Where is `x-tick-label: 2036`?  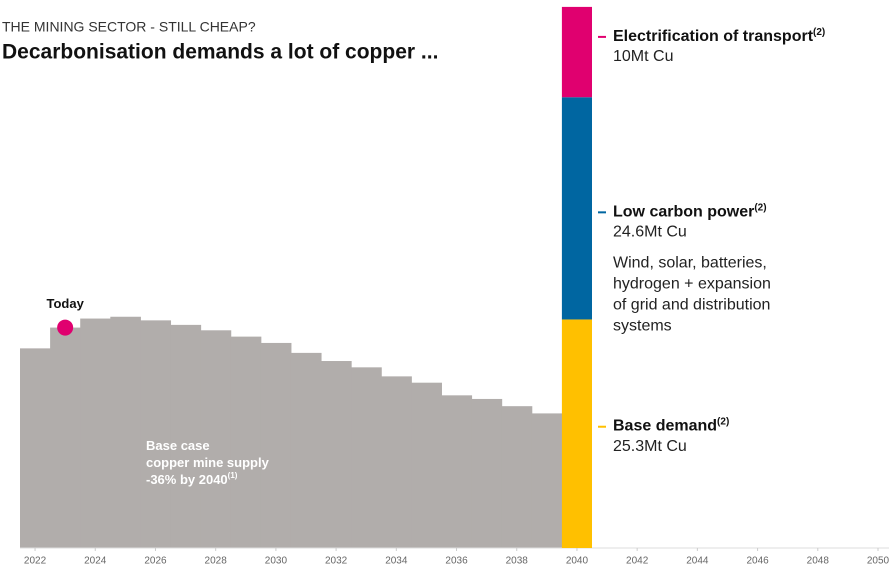
x-tick-label: 2036 is located at coordinates (456, 561).